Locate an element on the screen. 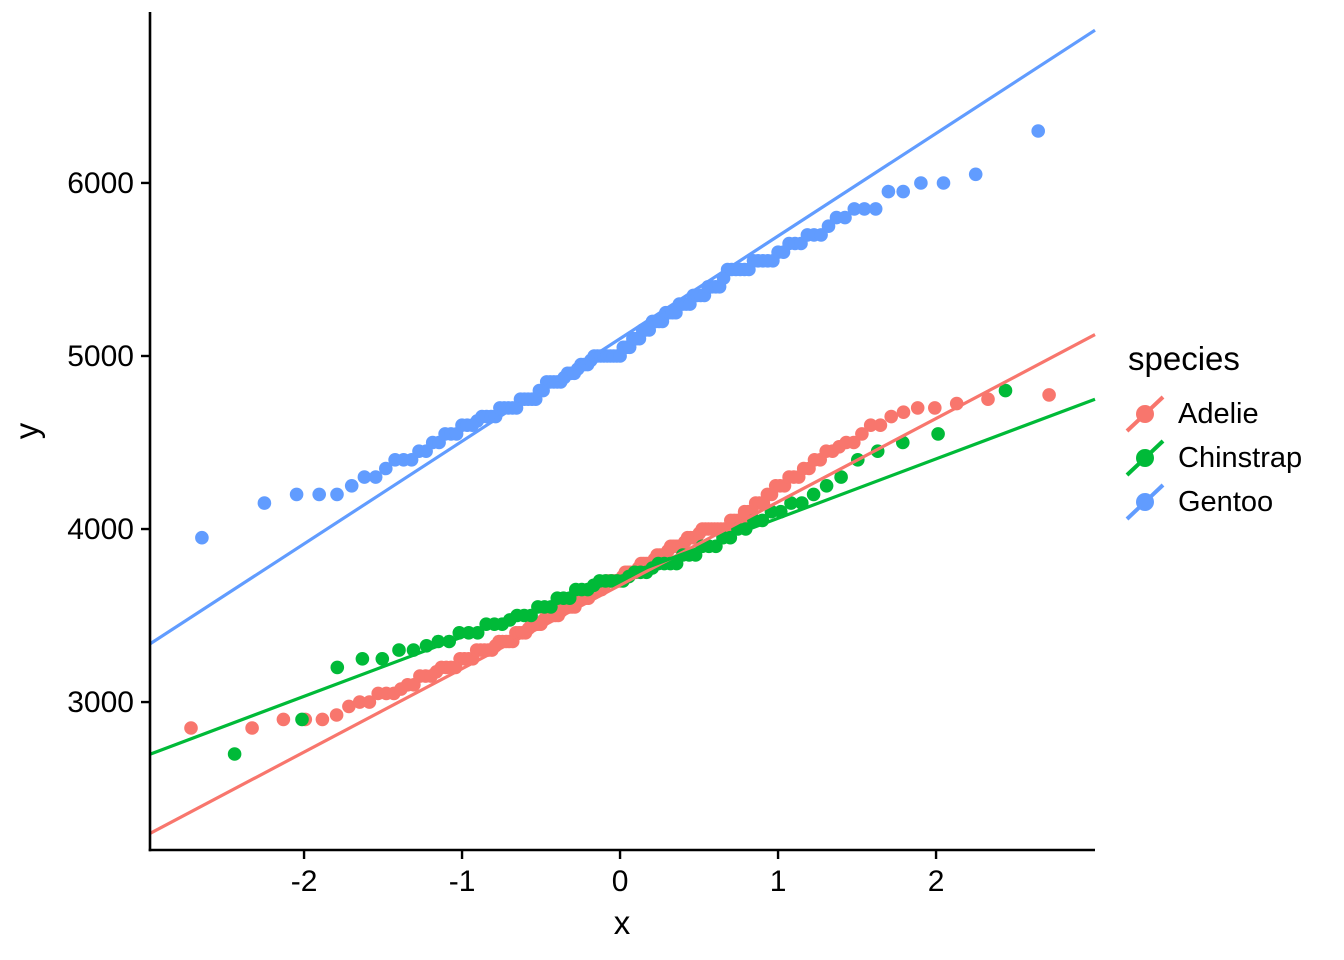 The width and height of the screenshot is (1344, 960). legend-key-chinstrap-icon is located at coordinates (1145, 458).